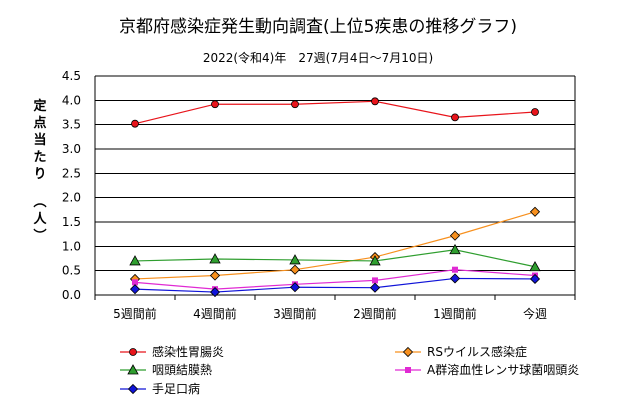  What do you see at coordinates (215, 313) in the screenshot?
I see `x-tick-label: 4週間前` at bounding box center [215, 313].